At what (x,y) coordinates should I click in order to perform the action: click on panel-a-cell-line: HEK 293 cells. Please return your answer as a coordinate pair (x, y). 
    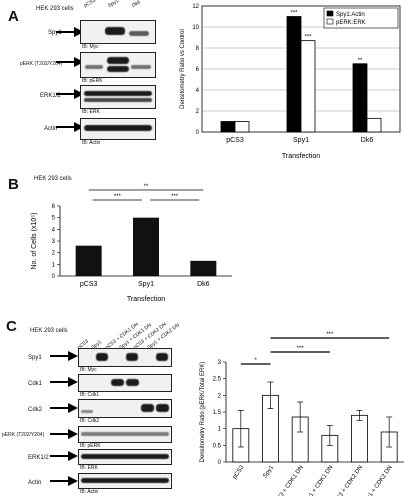
    Looking at the image, I should click on (55, 9).